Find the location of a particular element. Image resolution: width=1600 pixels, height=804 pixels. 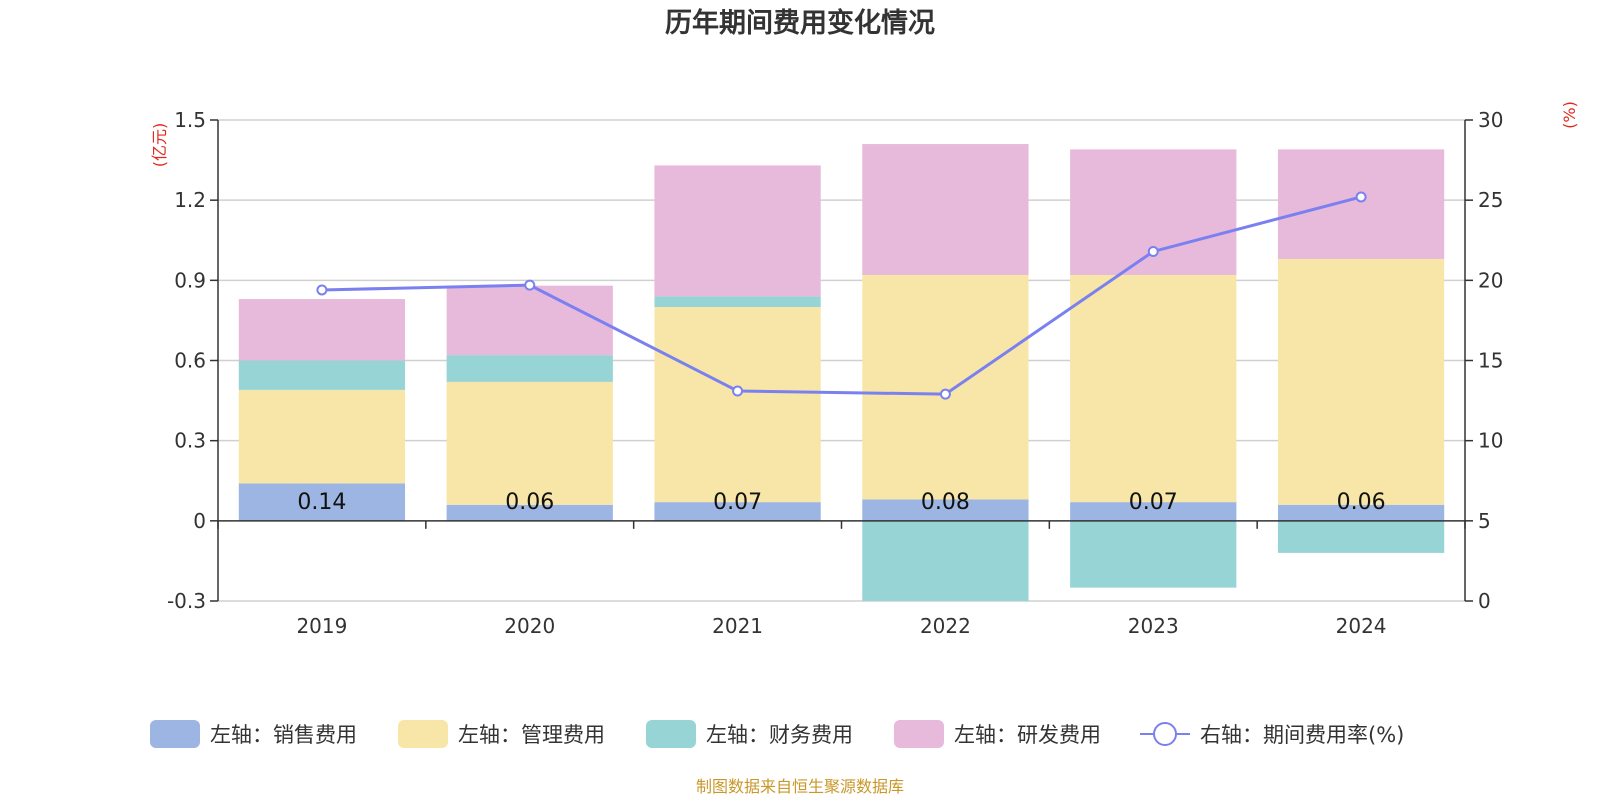

x-tick-label: 2019 is located at coordinates (321, 626).